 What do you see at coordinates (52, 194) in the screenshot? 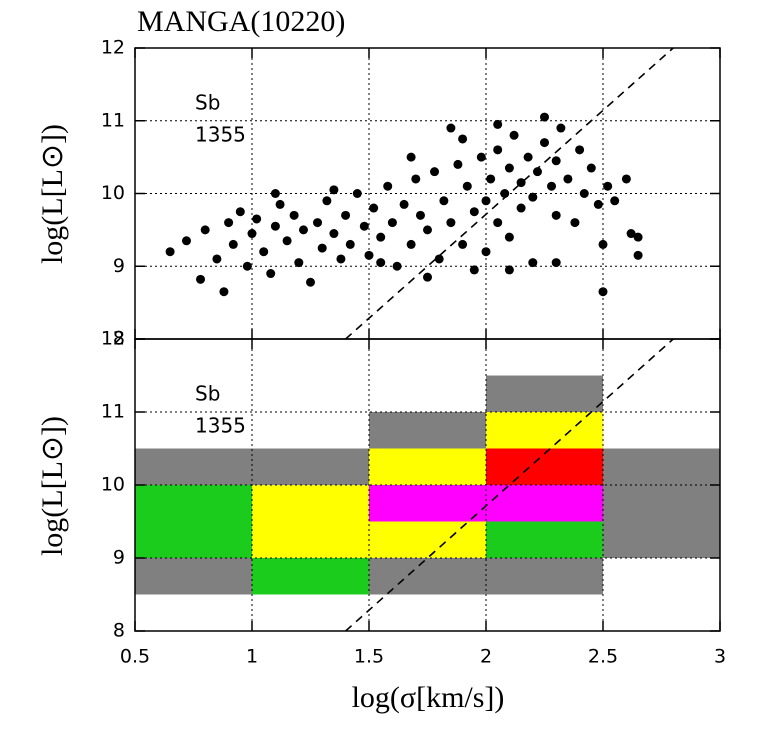
I see `y-axis-label: log(L[L⊙])` at bounding box center [52, 194].